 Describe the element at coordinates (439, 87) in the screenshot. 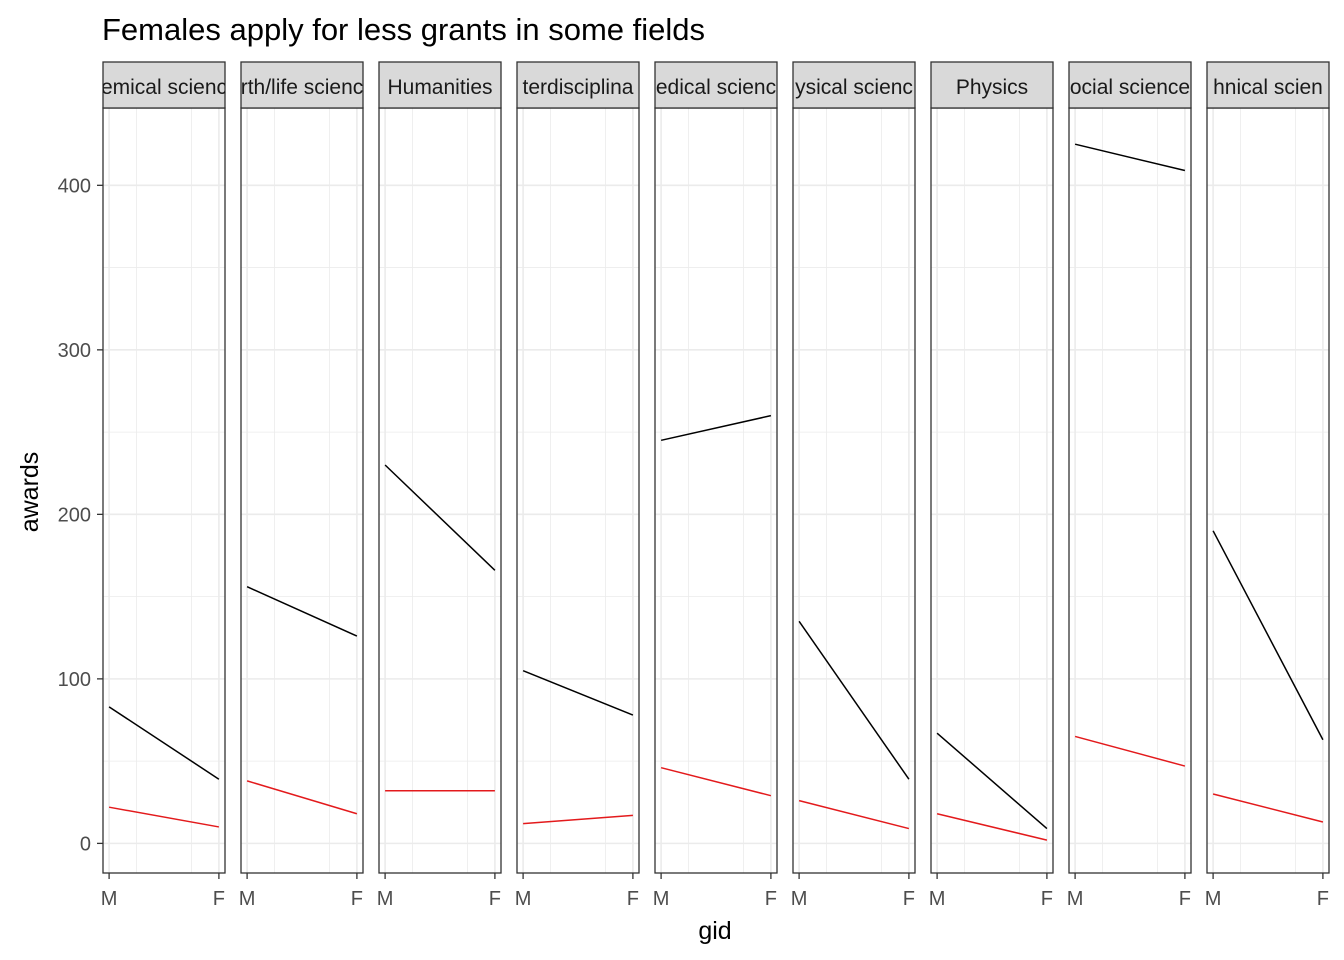

I see `facet-strip-label: Humanities` at that location.